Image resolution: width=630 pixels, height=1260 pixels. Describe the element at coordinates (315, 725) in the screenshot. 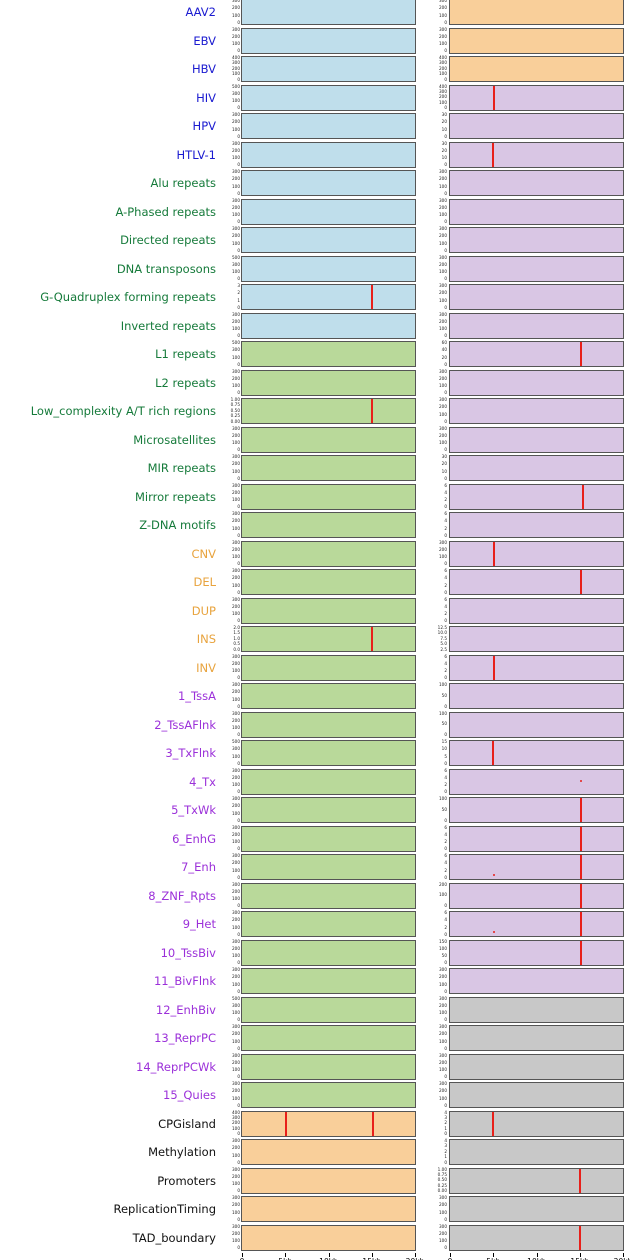

I see `track-row: 2_TssAFlnk 300 200 100 0 100 50 0` at that location.